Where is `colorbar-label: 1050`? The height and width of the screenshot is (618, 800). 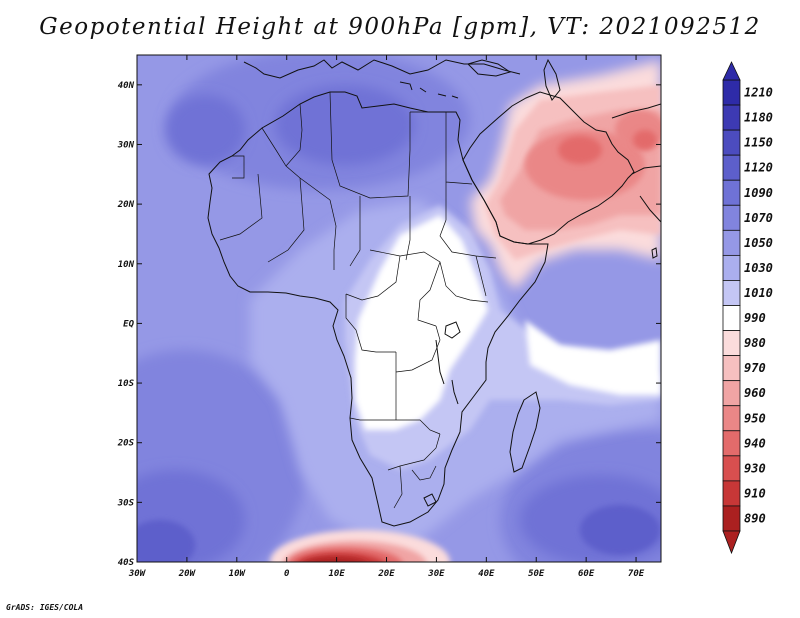
colorbar-label: 1050 is located at coordinates (758, 243).